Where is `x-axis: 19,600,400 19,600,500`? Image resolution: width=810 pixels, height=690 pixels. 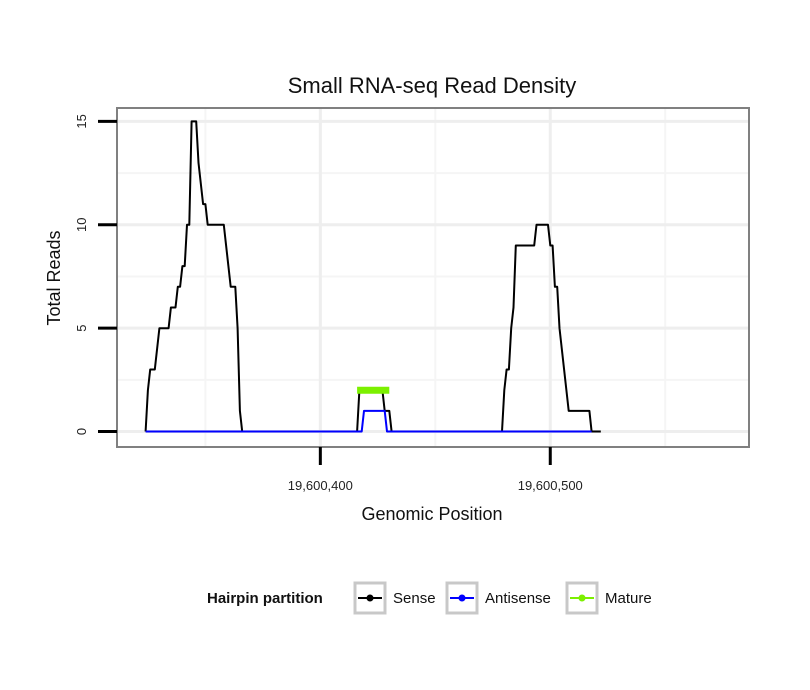
x-axis: 19,600,400 19,600,500 is located at coordinates (435, 470).